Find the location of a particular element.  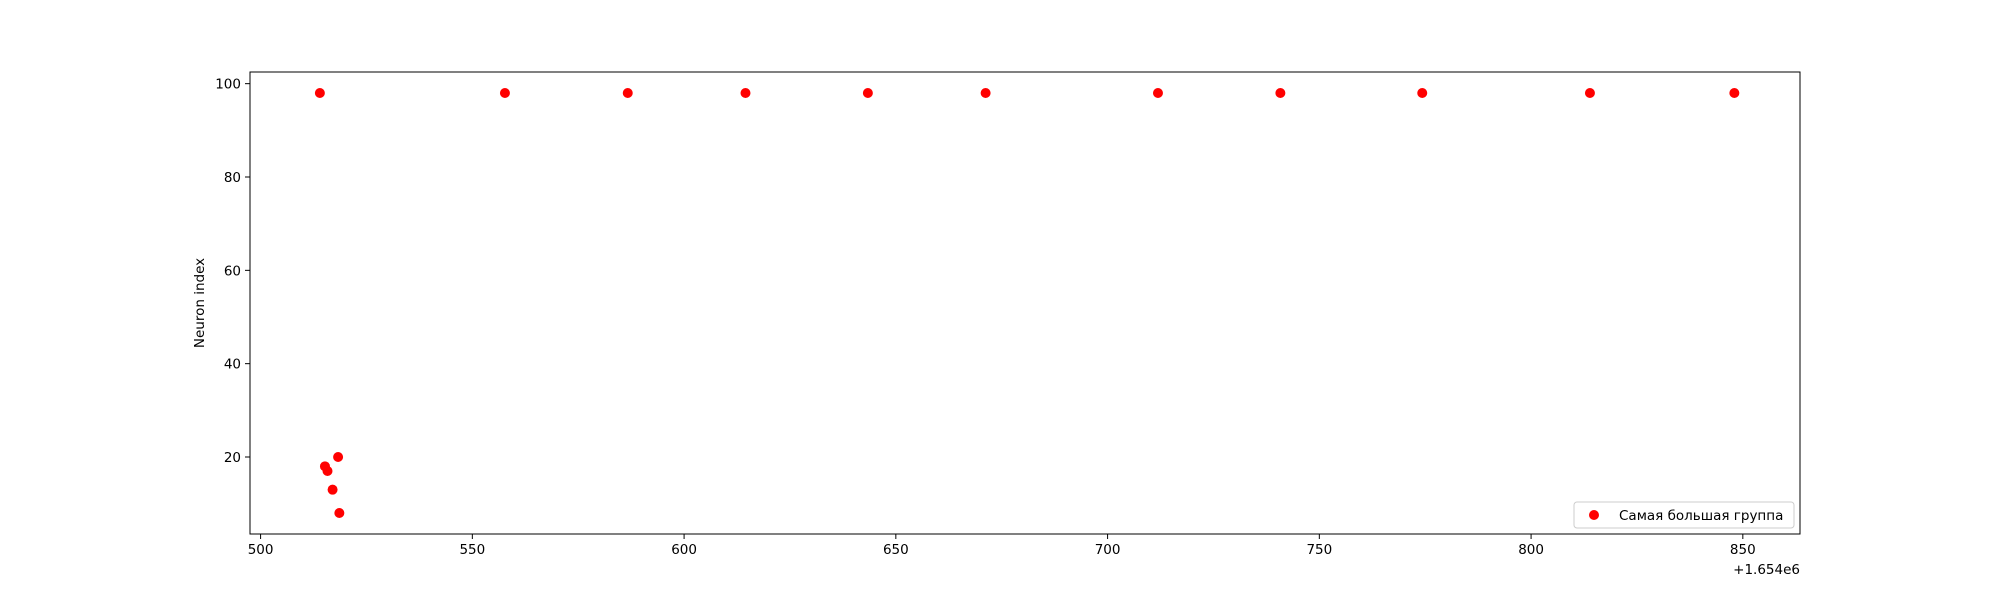

y-tick-label: 100 is located at coordinates (228, 85).